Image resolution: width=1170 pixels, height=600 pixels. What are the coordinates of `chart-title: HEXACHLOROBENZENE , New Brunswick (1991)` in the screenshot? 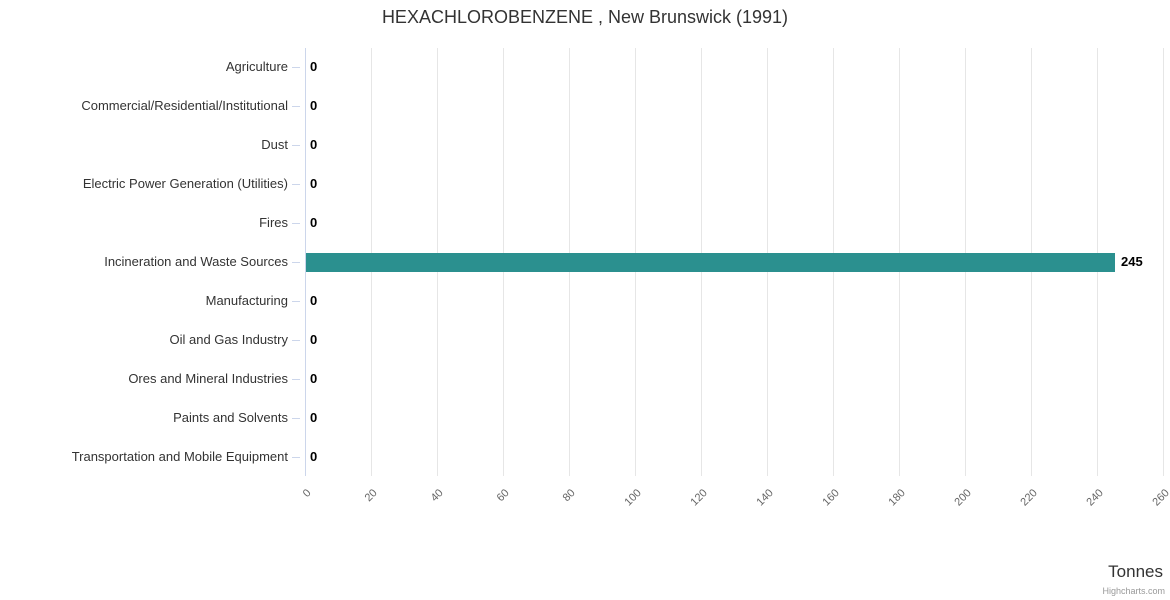 It's located at (585, 17).